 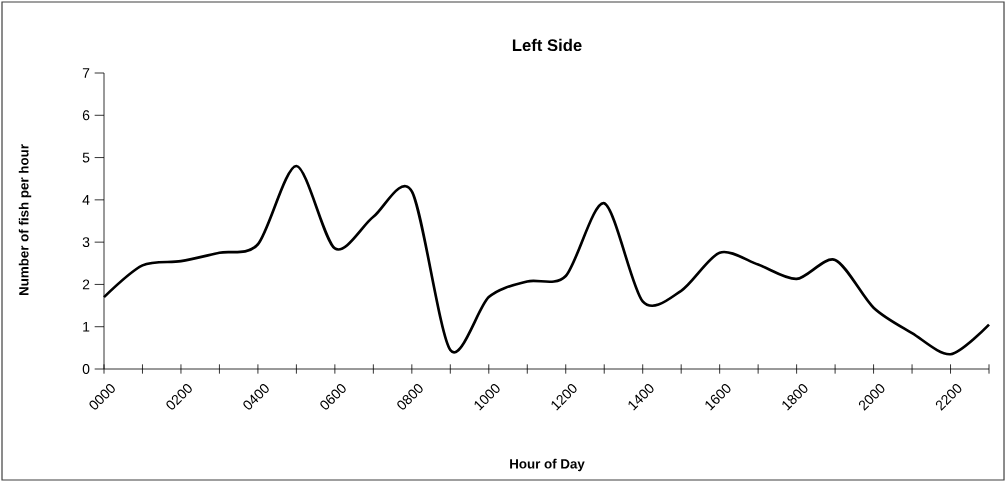 What do you see at coordinates (86, 73) in the screenshot?
I see `y-tick-label: 7` at bounding box center [86, 73].